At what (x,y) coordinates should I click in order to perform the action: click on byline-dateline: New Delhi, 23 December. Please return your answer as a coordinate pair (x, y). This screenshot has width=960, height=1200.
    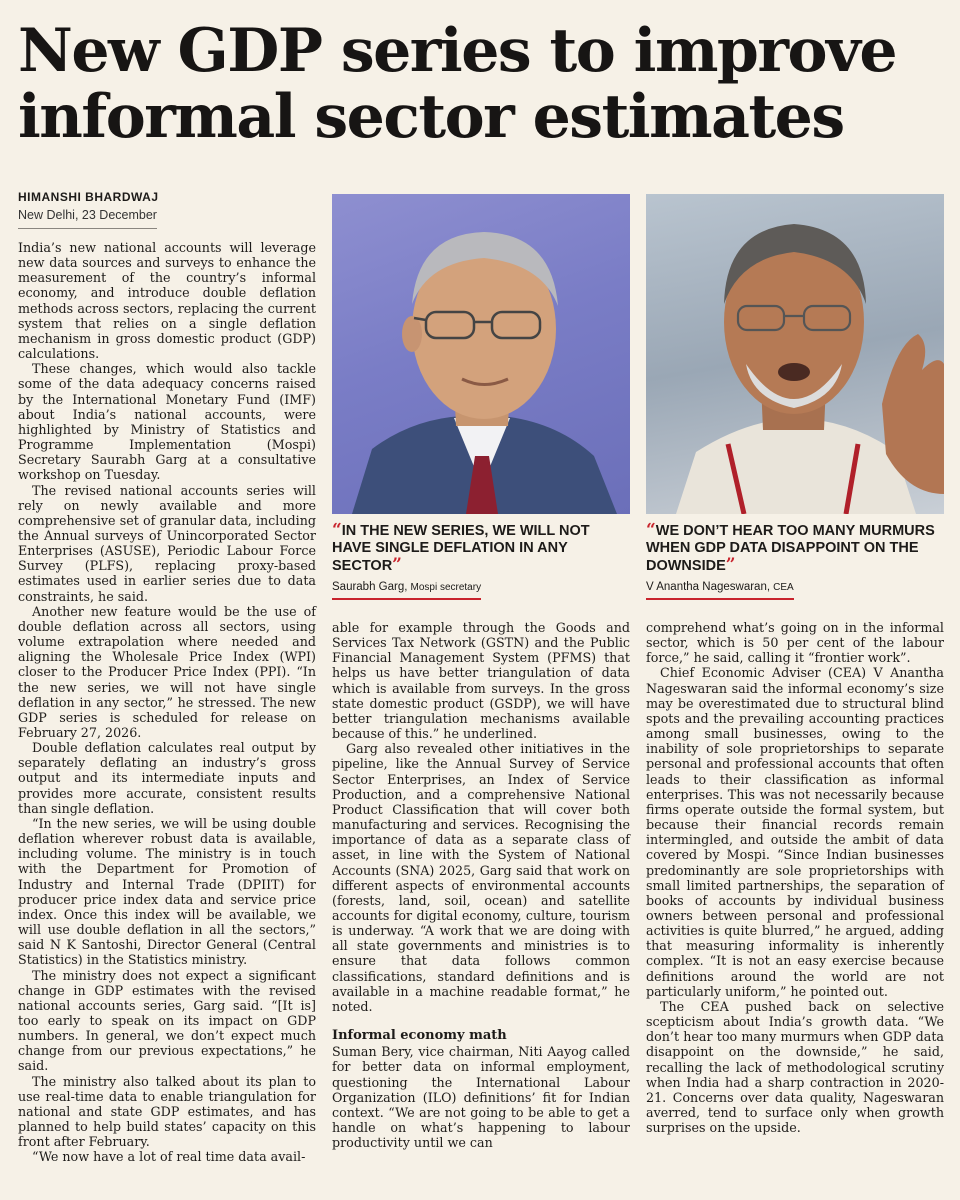
    Looking at the image, I should click on (87, 218).